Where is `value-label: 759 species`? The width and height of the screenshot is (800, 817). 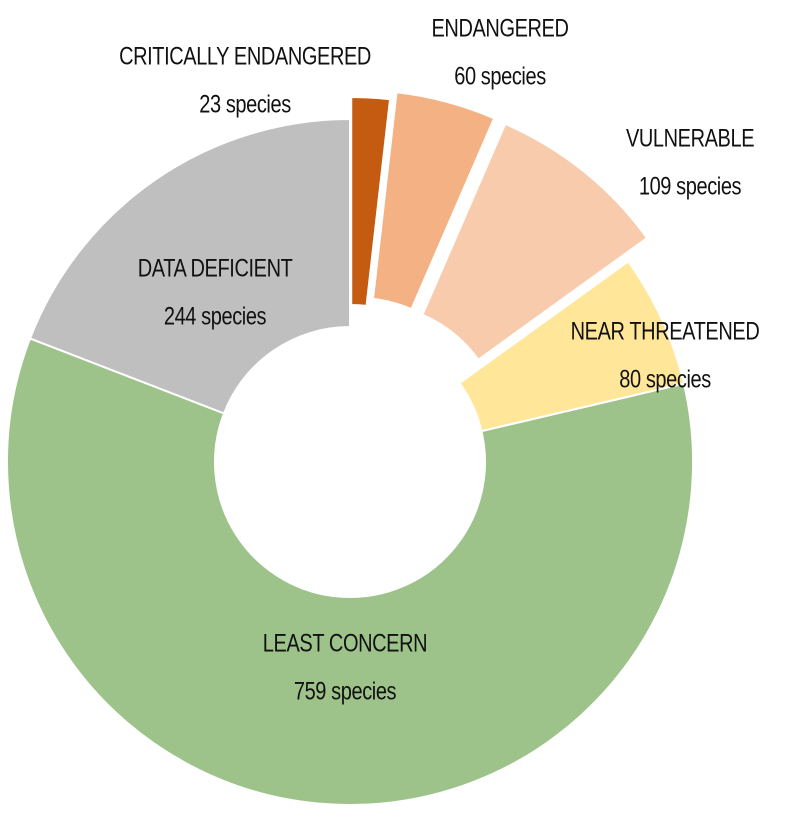
value-label: 759 species is located at coordinates (345, 692).